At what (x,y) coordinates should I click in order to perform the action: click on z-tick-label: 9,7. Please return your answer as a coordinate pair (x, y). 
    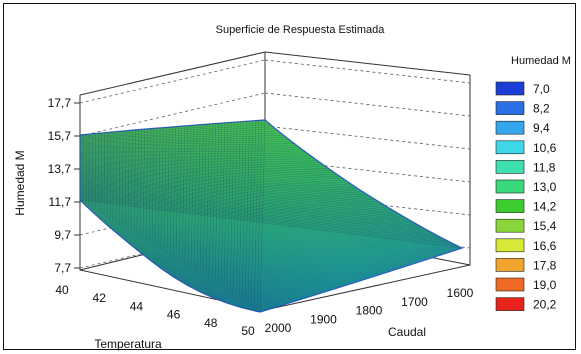
    Looking at the image, I should click on (62, 235).